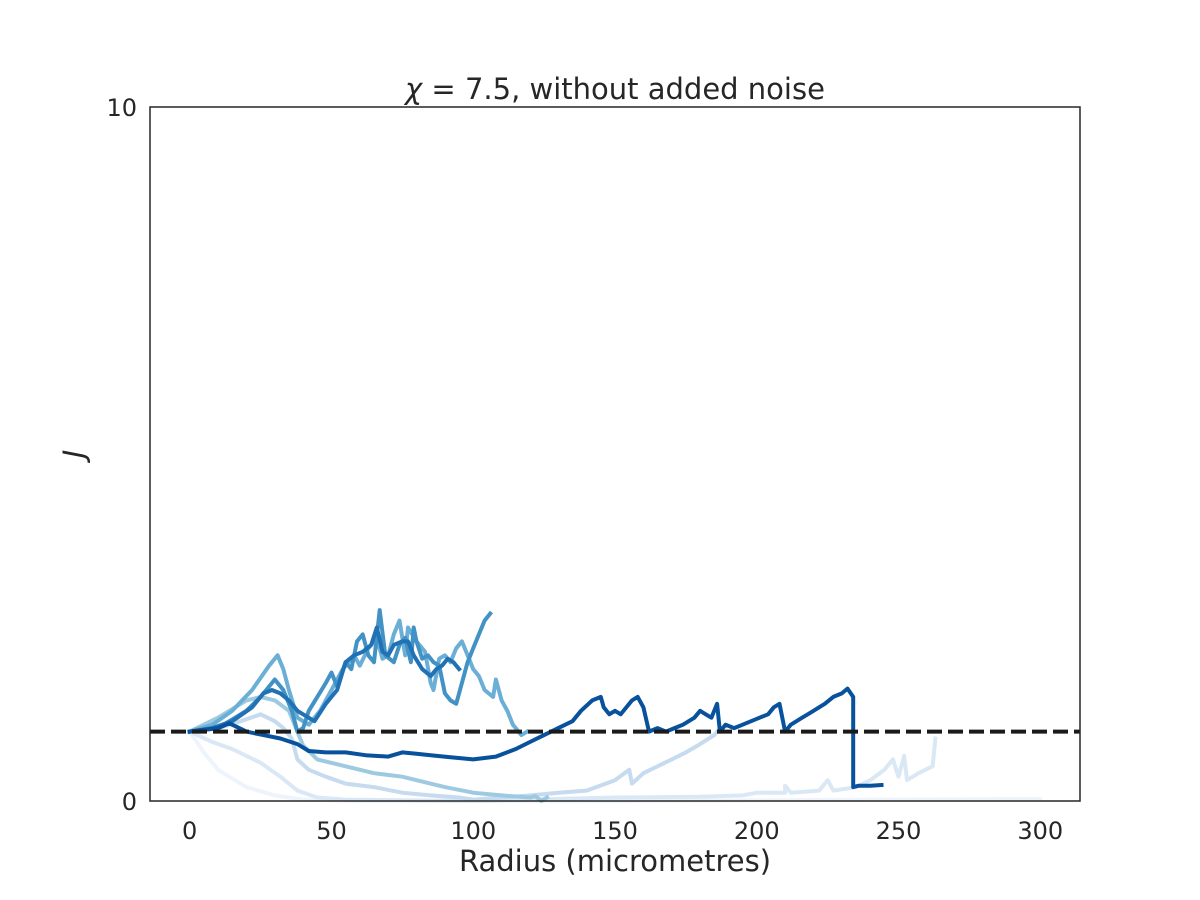 This screenshot has width=1200, height=900. I want to click on y-axis-ticks: 0 10, so click(121, 455).